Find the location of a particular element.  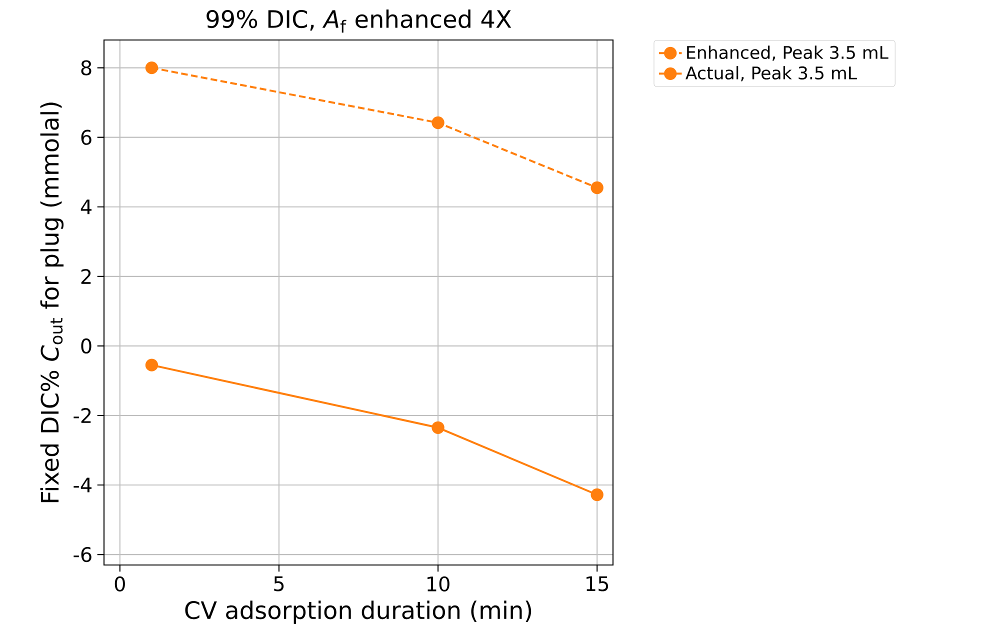

legend-label: Enhanced, Peak 3.5 mL is located at coordinates (787, 53).